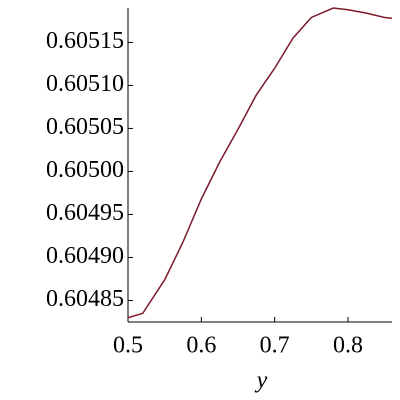 This screenshot has width=400, height=400. What do you see at coordinates (85, 41) in the screenshot?
I see `y-tick-label: 0.60515` at bounding box center [85, 41].